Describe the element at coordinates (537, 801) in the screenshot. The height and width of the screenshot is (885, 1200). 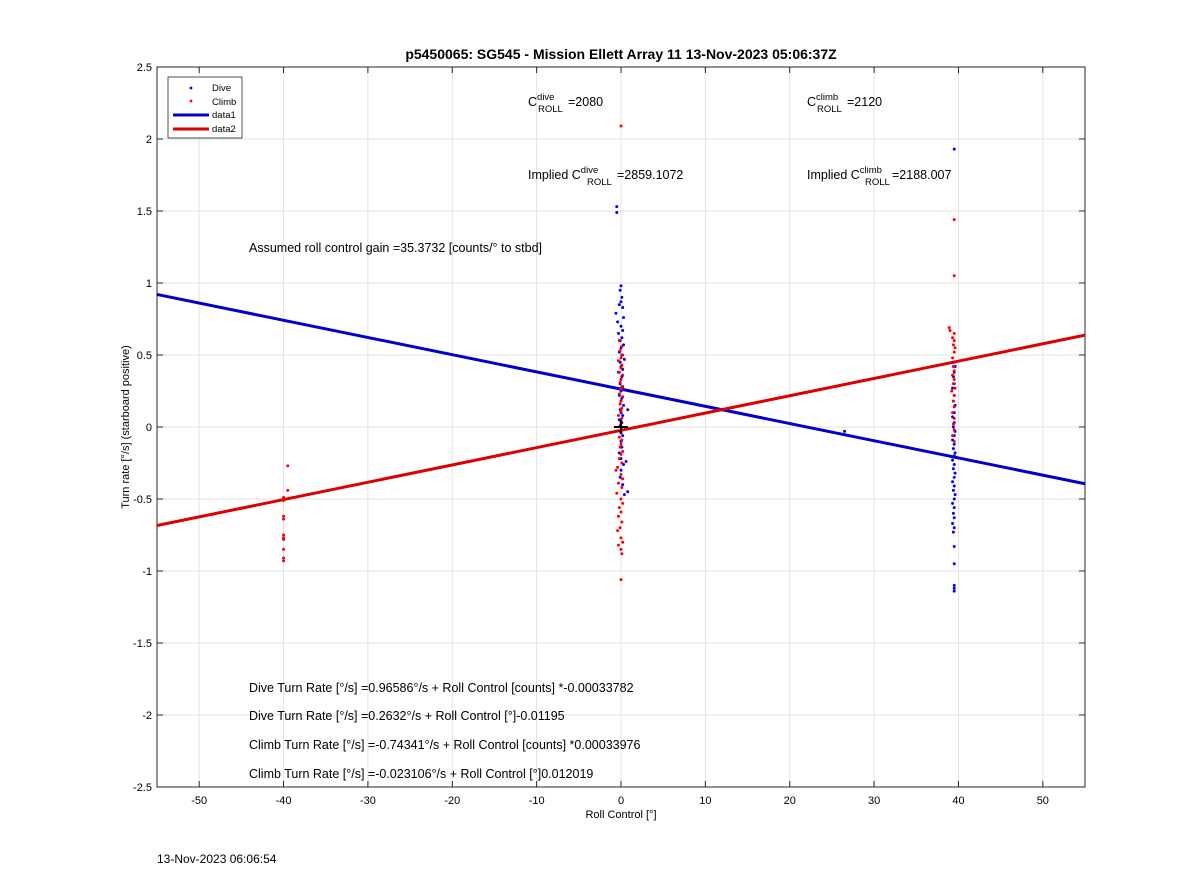
I see `x-tick-label: -10` at that location.